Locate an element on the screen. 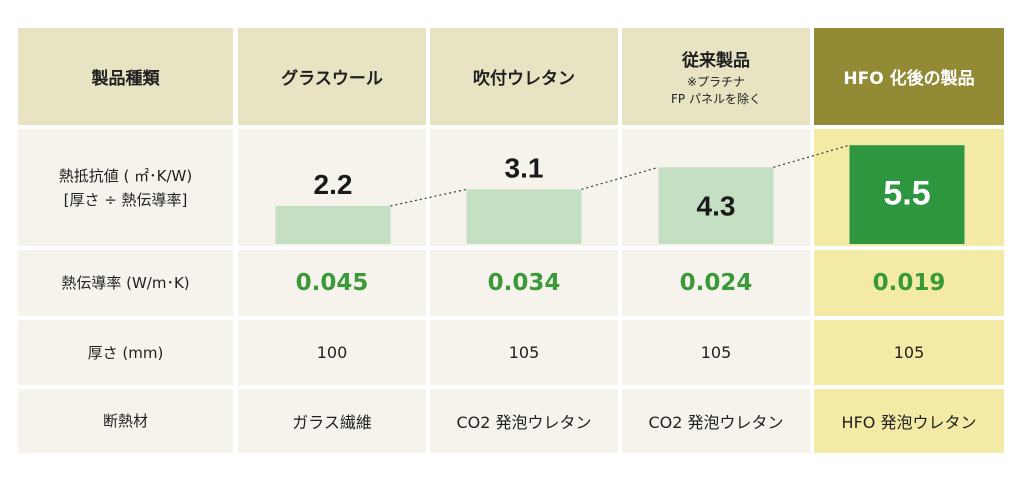  conductivity-glass-wool: 0.045 is located at coordinates (332, 283).